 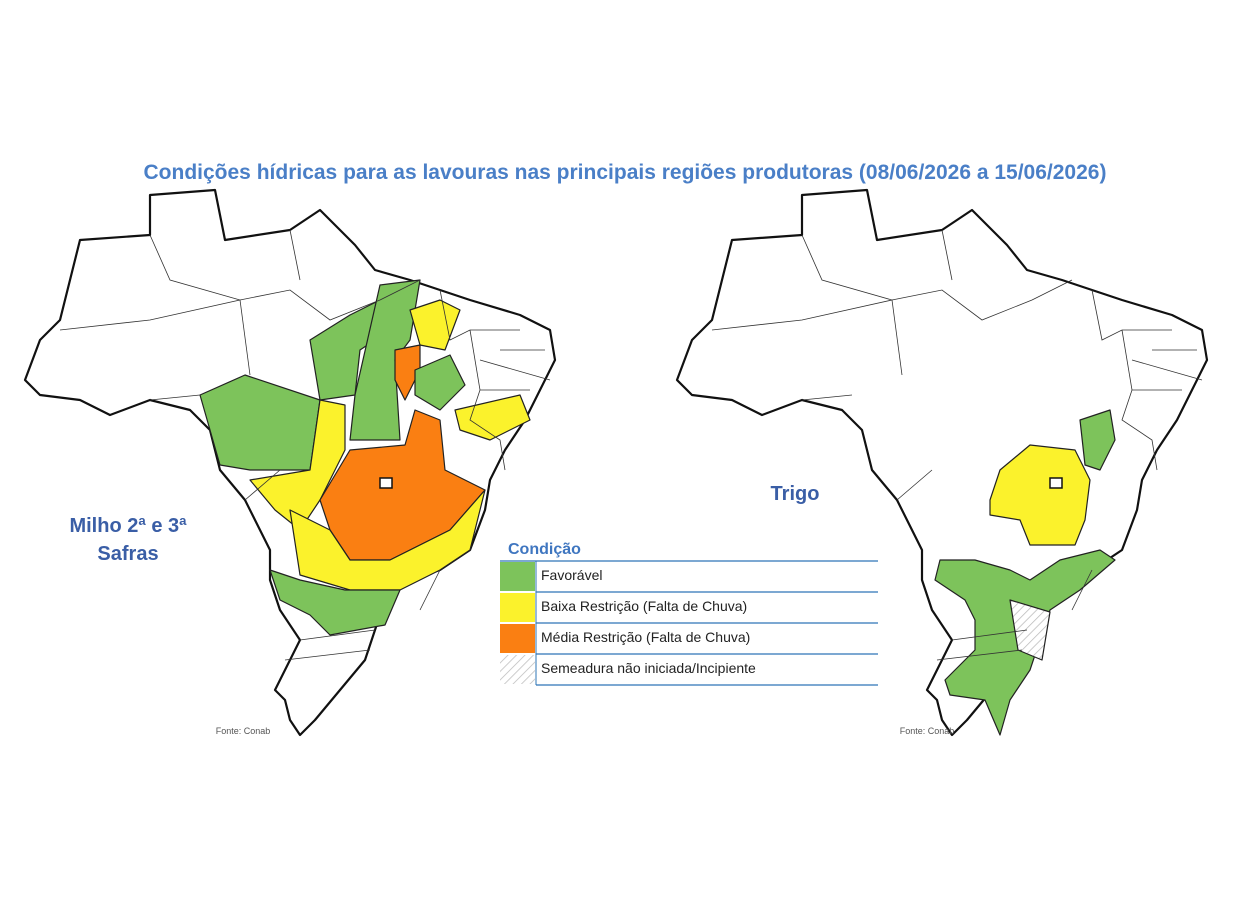 What do you see at coordinates (645, 637) in the screenshot?
I see `legend-label: Média Restrição (Falta de Chuva)` at bounding box center [645, 637].